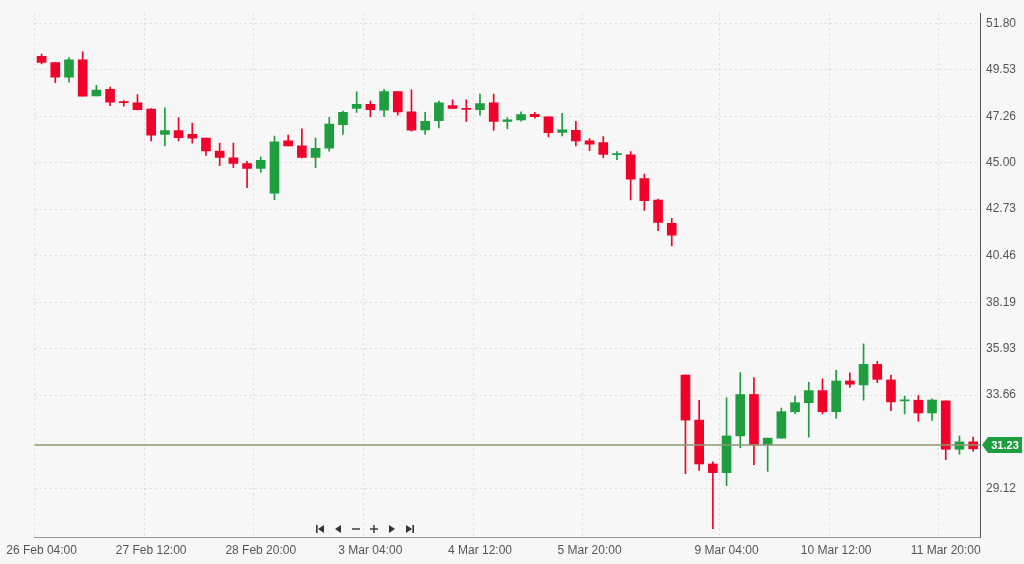 This screenshot has height=564, width=1024. Describe the element at coordinates (1001, 161) in the screenshot. I see `y-tick-label: 45.00` at that location.